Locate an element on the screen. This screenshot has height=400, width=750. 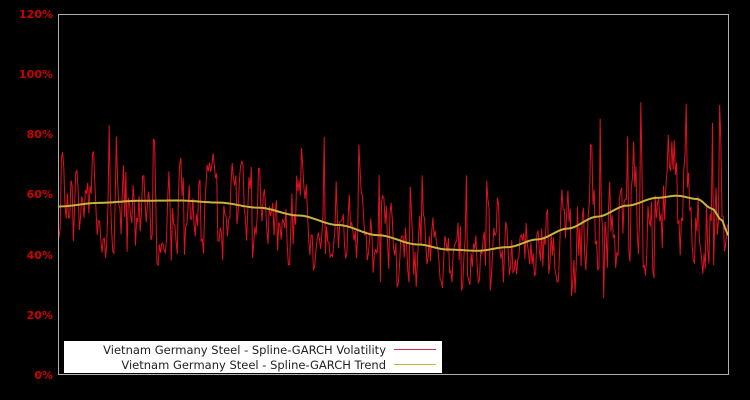
trend-series-line is located at coordinates (393, 223).